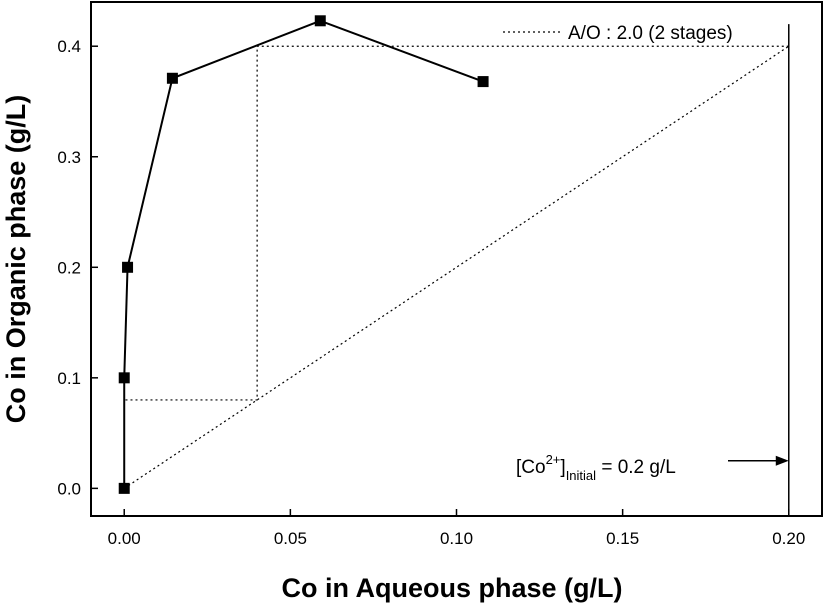 The height and width of the screenshot is (607, 825). I want to click on annotation-arrowhead, so click(782, 460).